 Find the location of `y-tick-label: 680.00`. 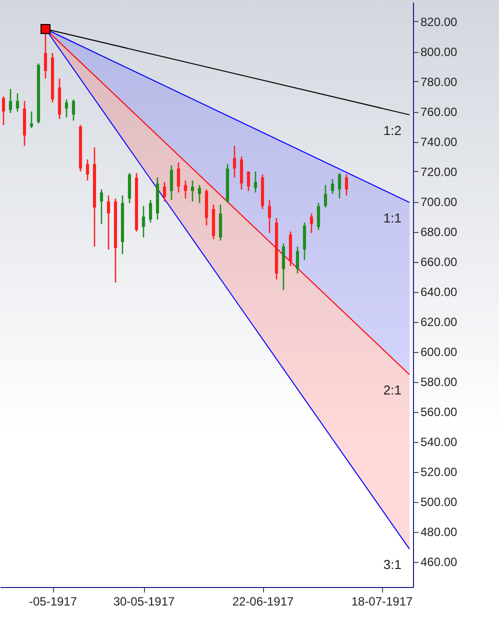

y-tick-label: 680.00 is located at coordinates (439, 232).